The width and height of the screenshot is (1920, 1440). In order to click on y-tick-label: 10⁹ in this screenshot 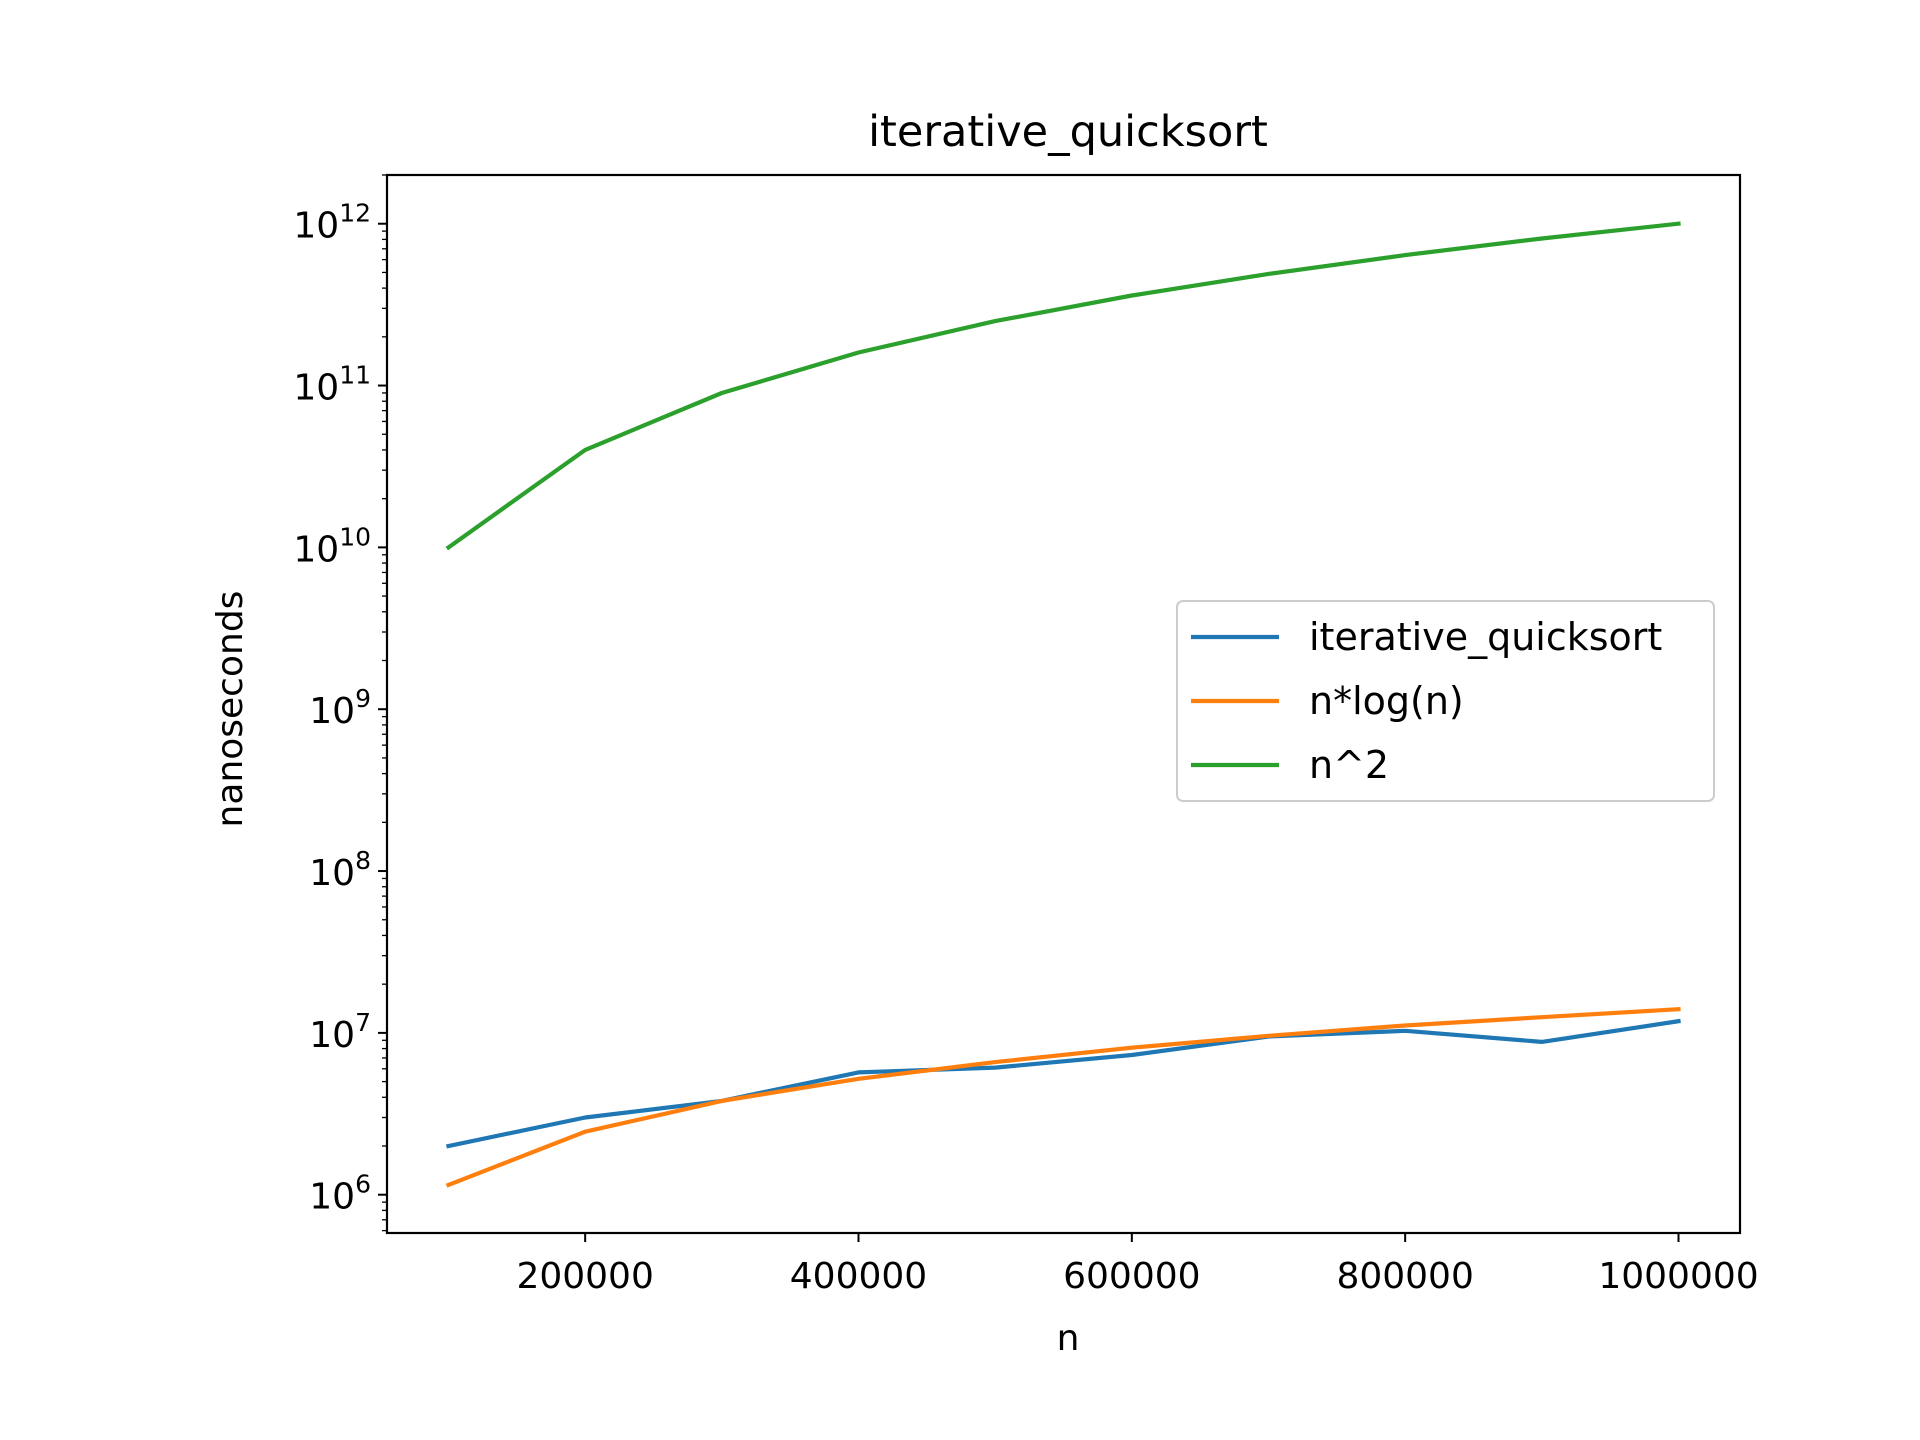, I will do `click(340, 708)`.